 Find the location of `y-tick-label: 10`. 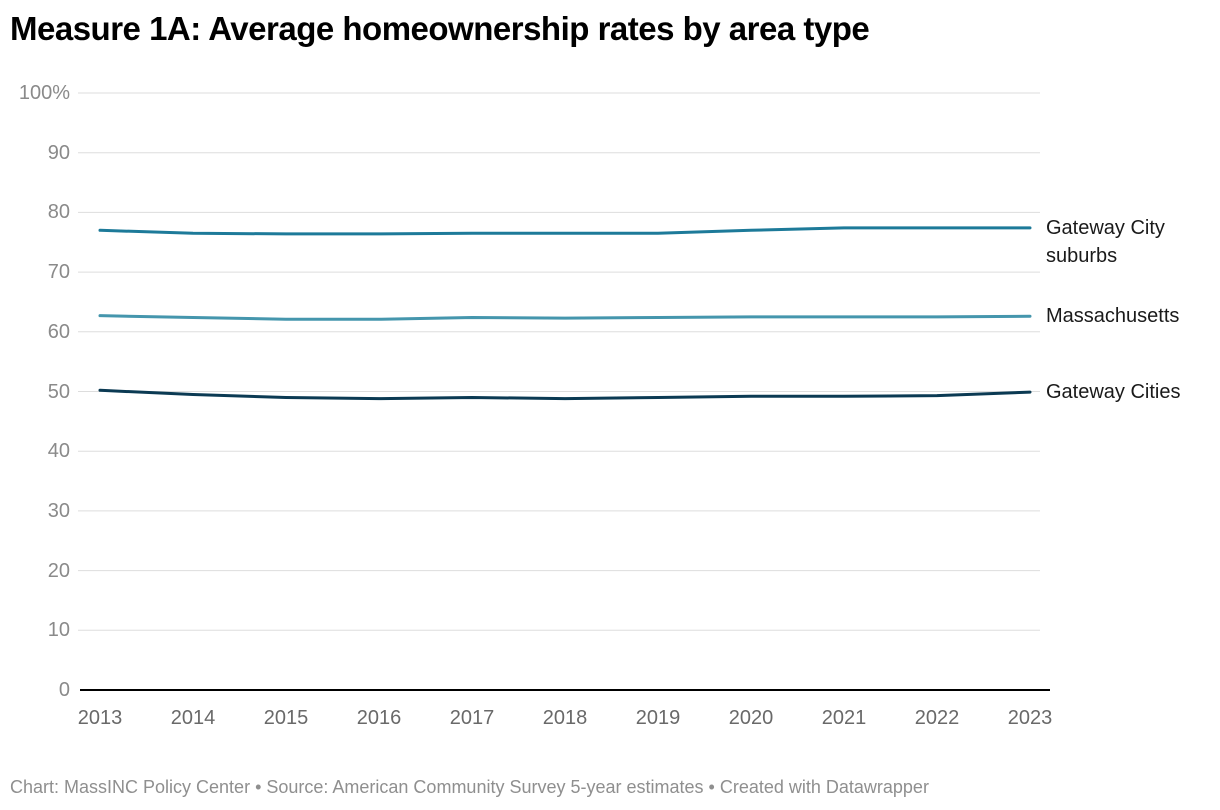

y-tick-label: 10 is located at coordinates (58, 630).